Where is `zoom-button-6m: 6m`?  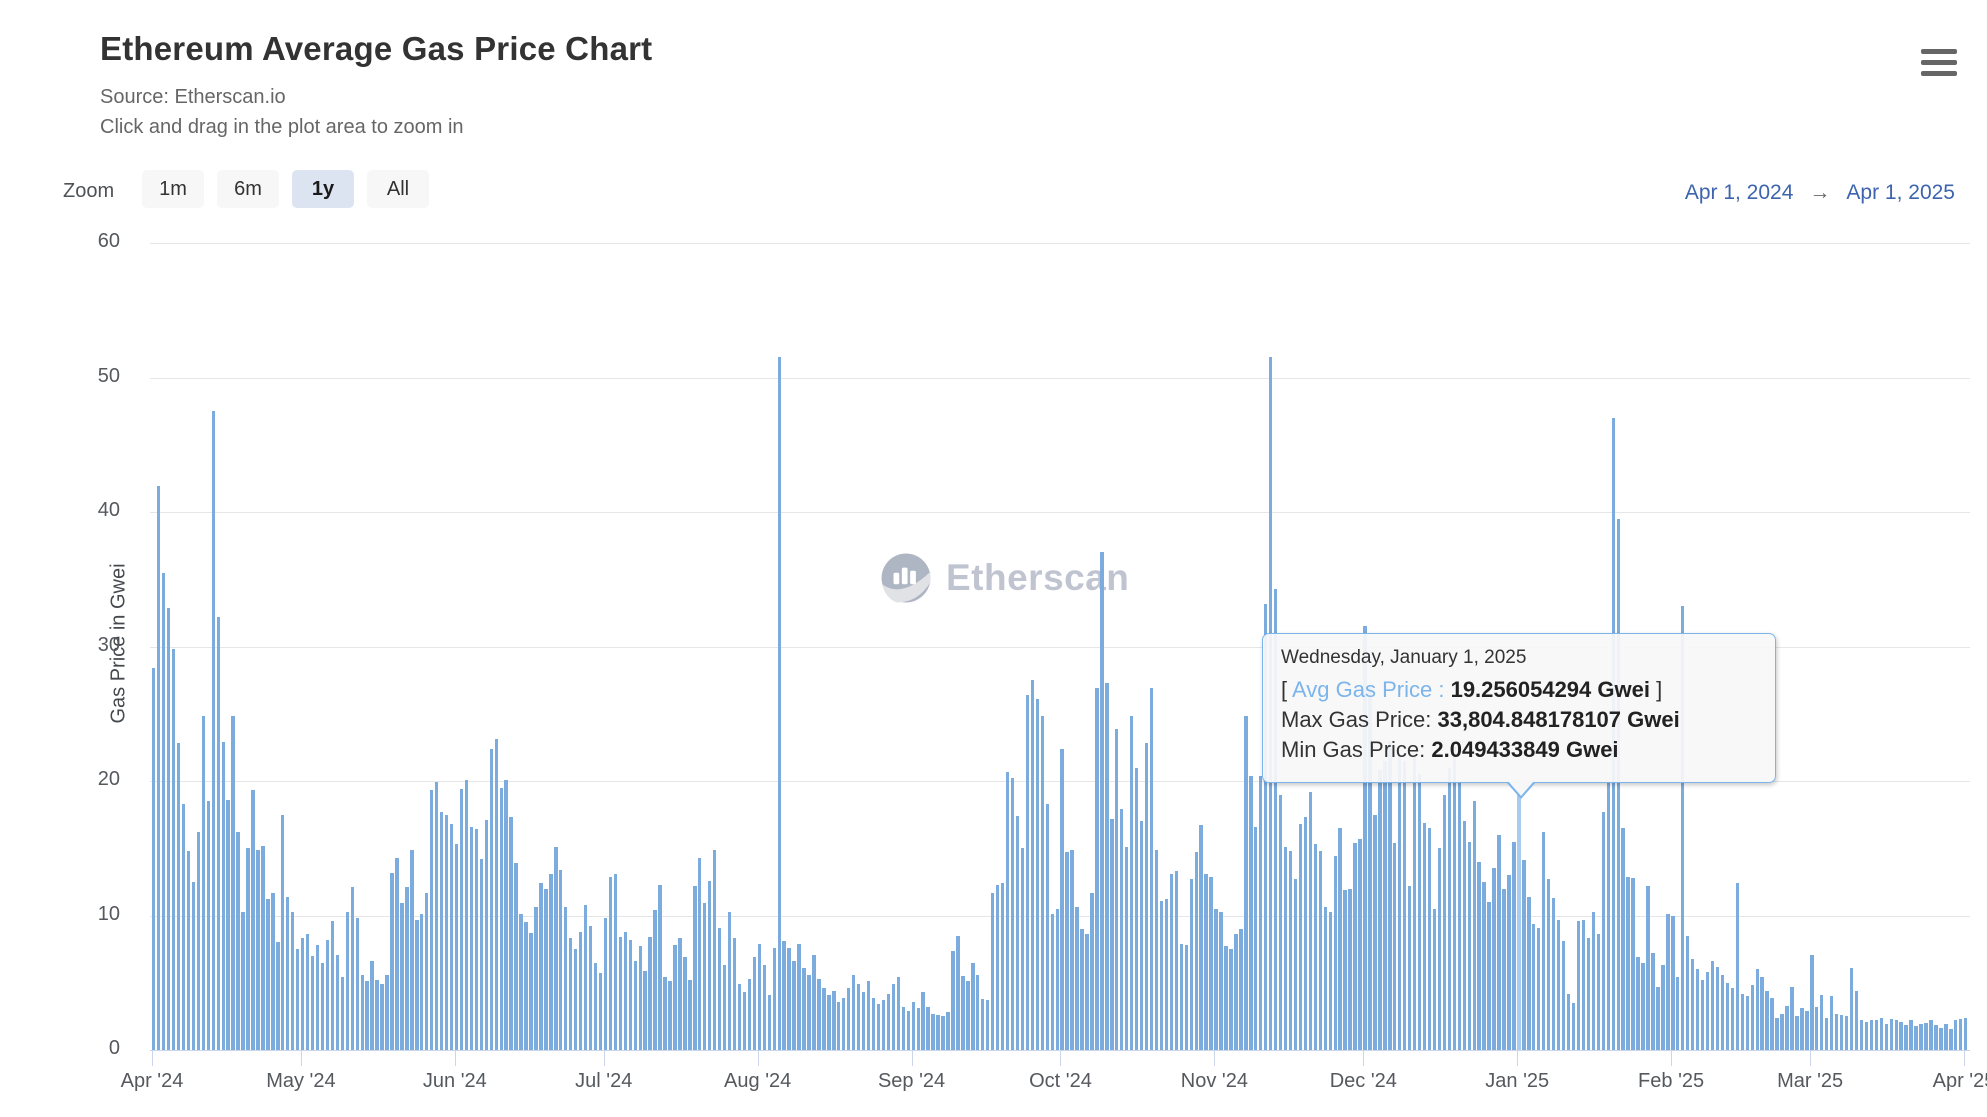
zoom-button-6m: 6m is located at coordinates (248, 189).